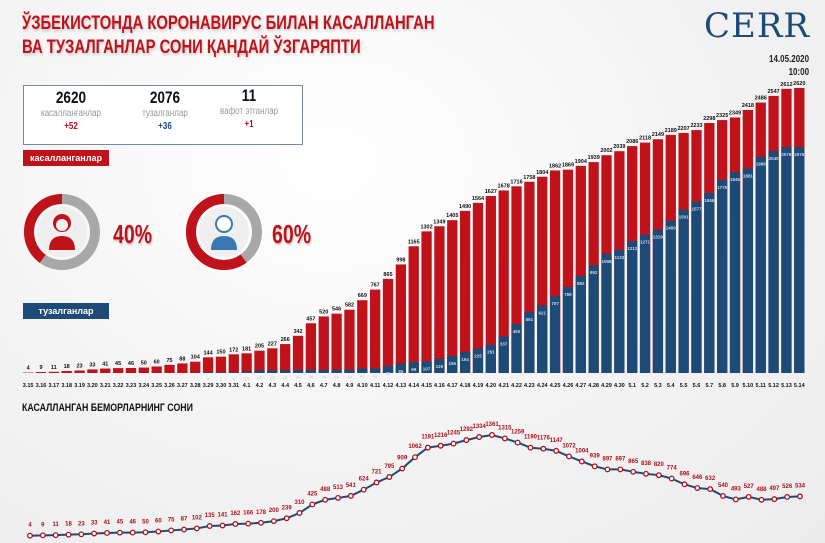 The image size is (825, 543). Describe the element at coordinates (530, 319) in the screenshot. I see `bar-recovered-label: 561` at that location.